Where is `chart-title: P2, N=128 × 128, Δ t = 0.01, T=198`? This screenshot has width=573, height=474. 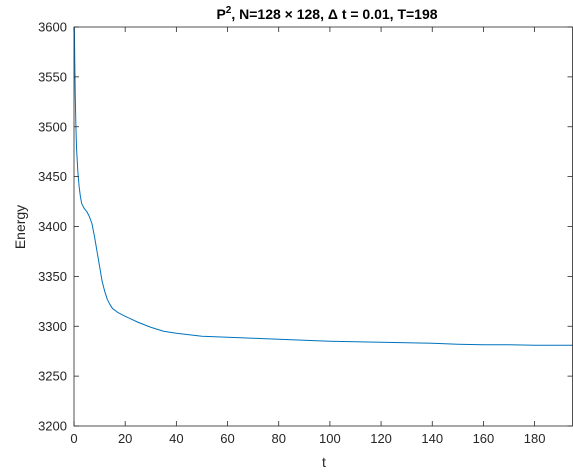
chart-title: P2, N=128 × 128, Δ t = 0.01, T=198 is located at coordinates (326, 13).